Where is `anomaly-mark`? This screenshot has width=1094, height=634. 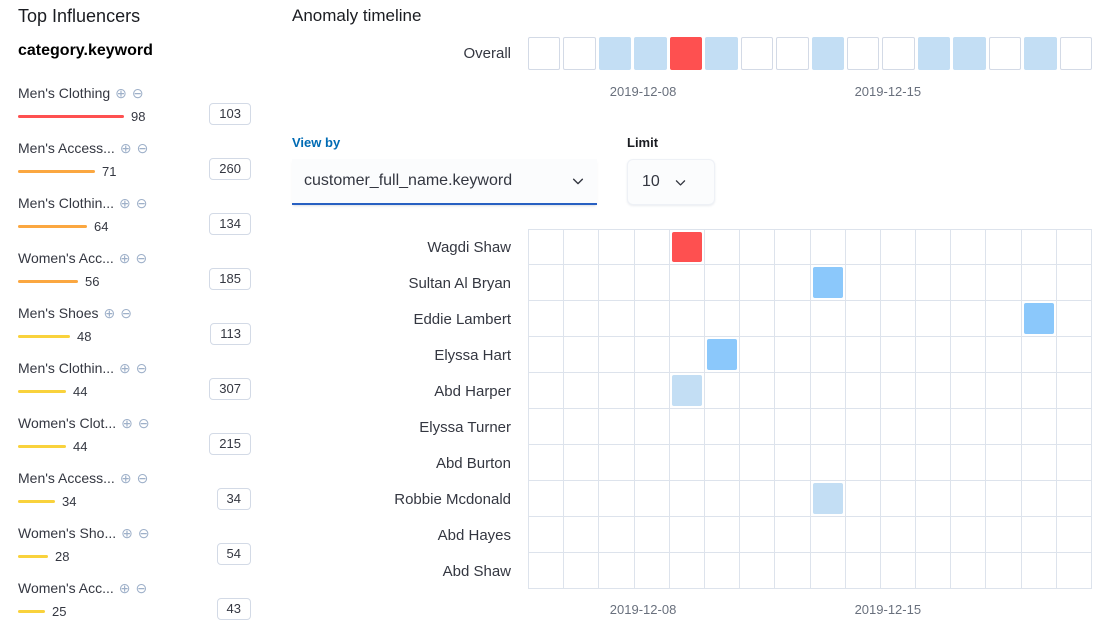
anomaly-mark is located at coordinates (686, 390).